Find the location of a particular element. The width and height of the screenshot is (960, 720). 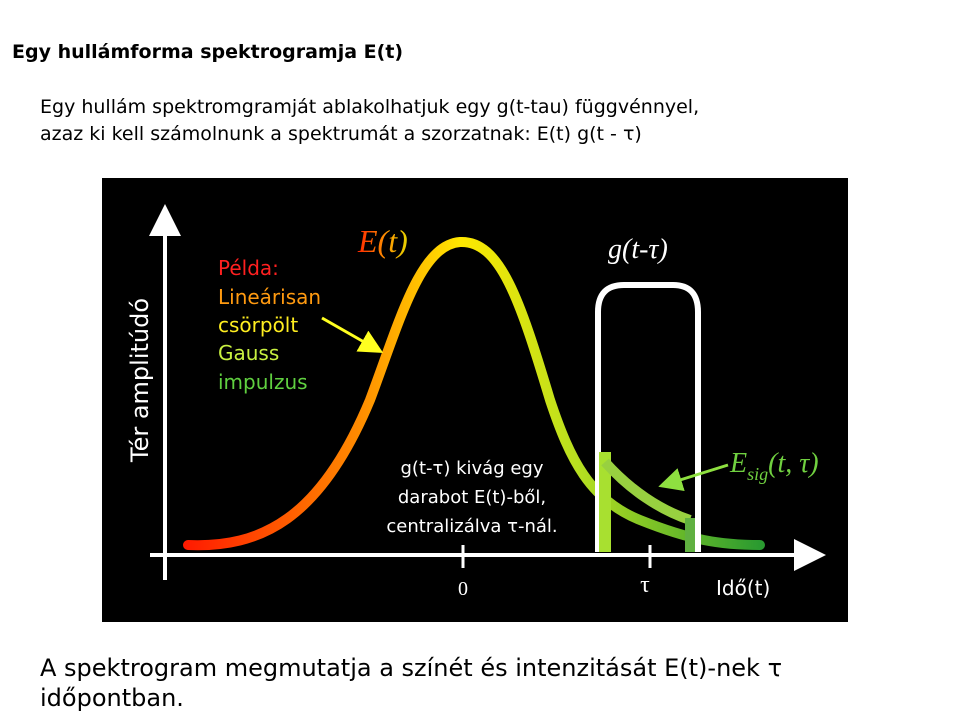

footer-line: időpontban. is located at coordinates (112, 698).